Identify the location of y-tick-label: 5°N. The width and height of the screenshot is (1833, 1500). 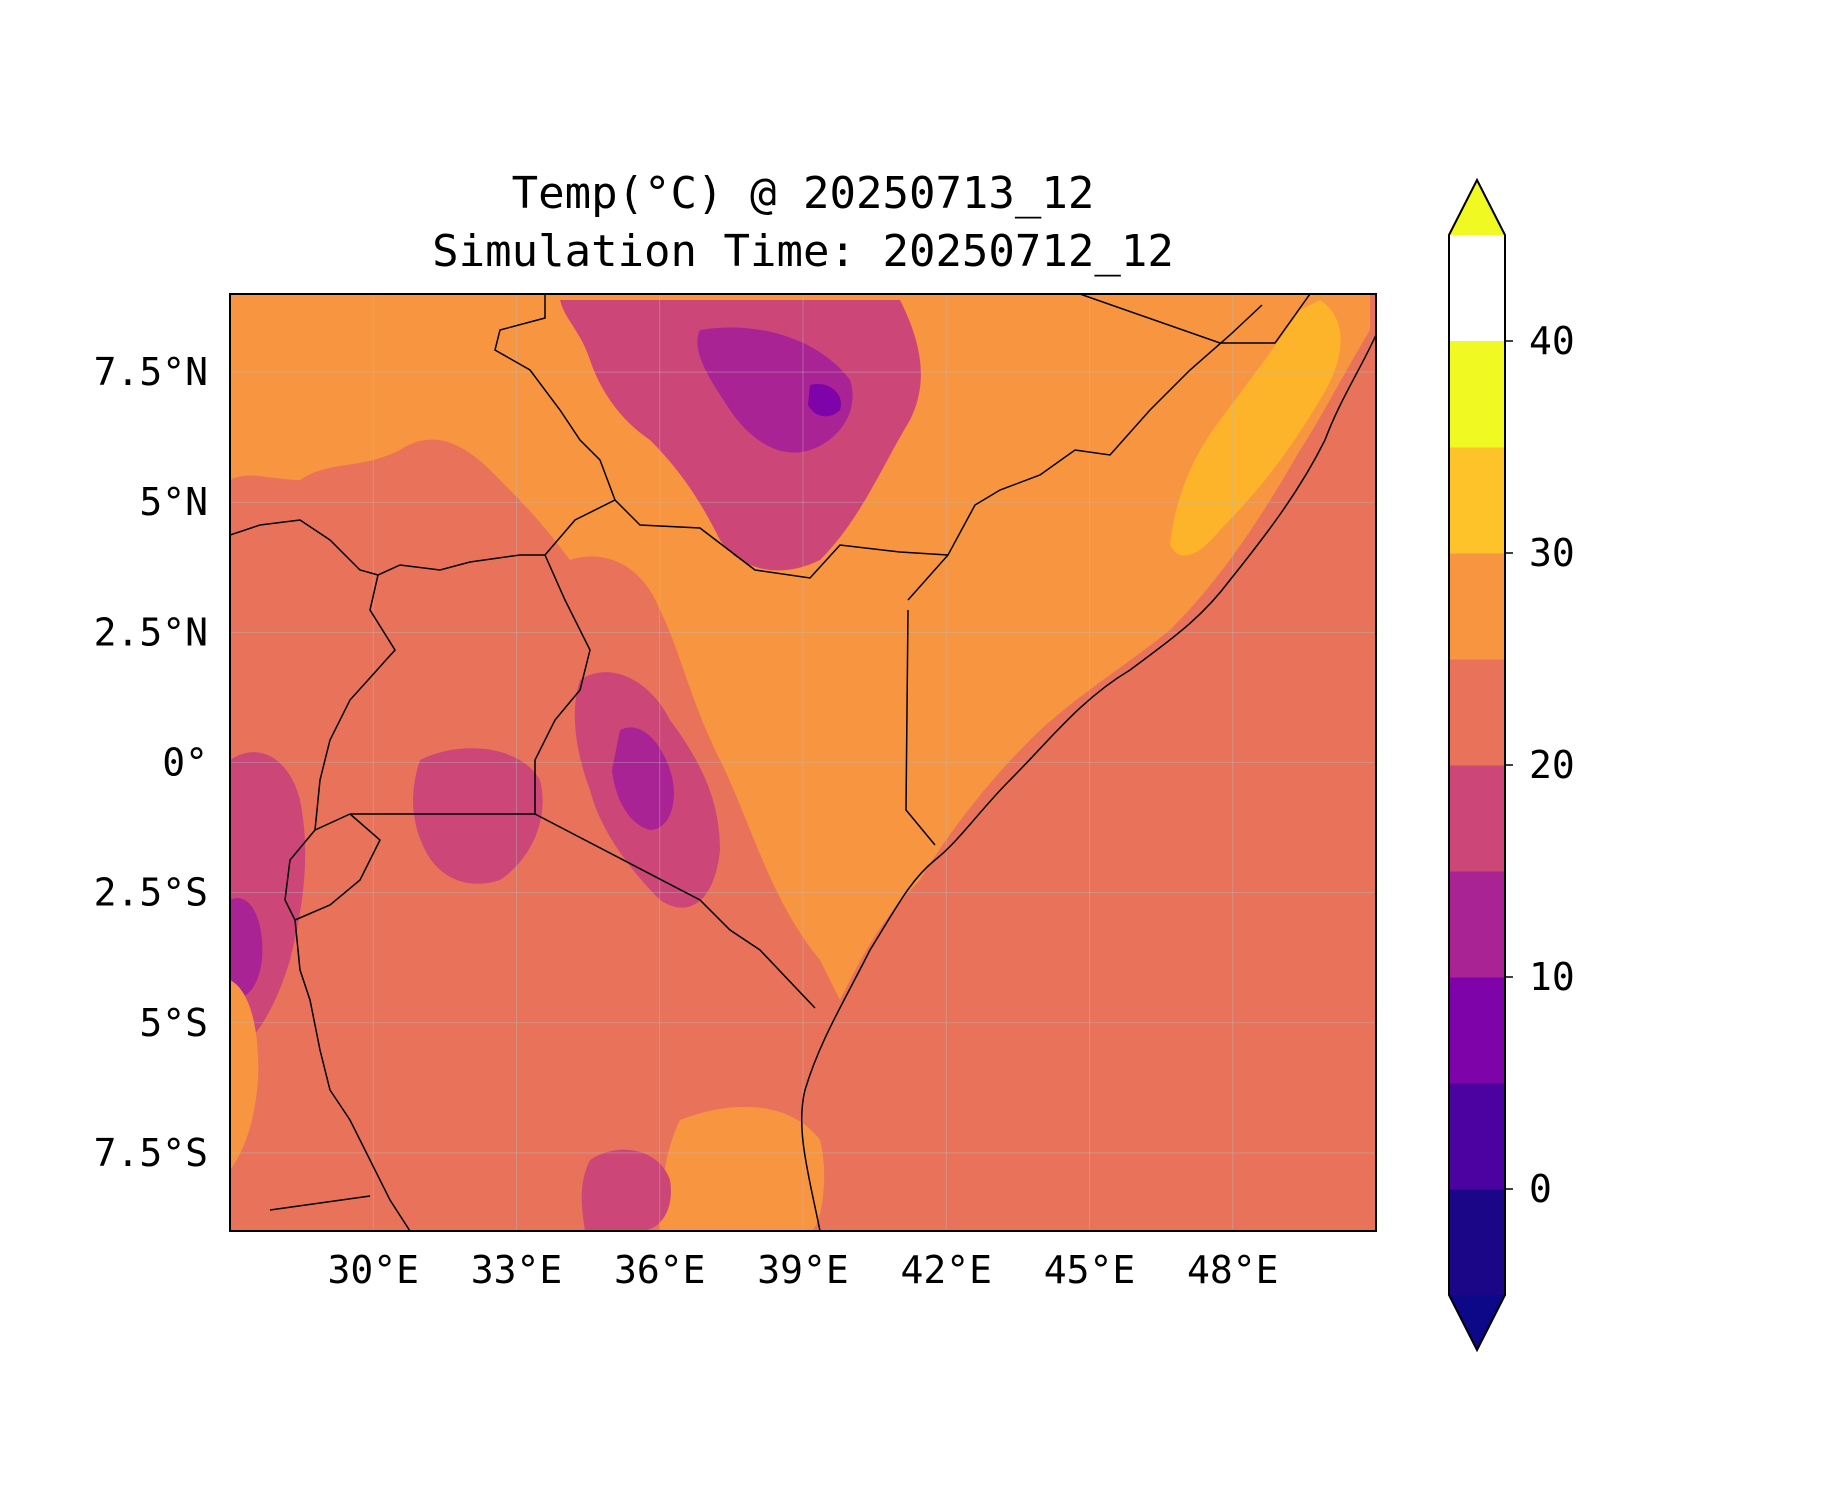
(173, 502).